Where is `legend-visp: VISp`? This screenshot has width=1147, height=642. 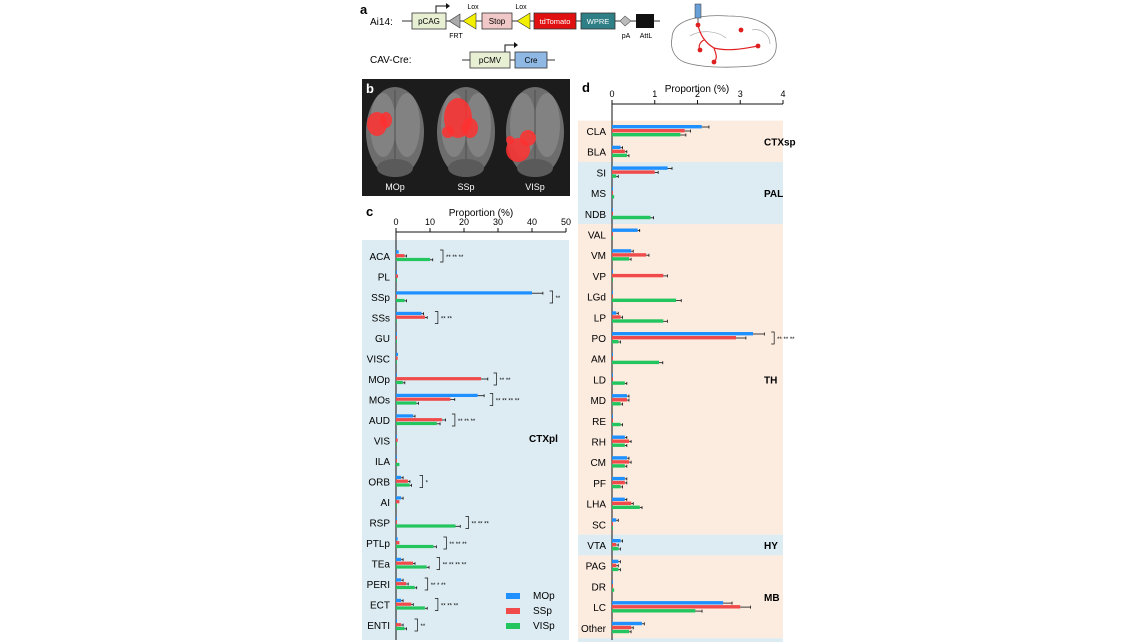 legend-visp: VISp is located at coordinates (544, 626).